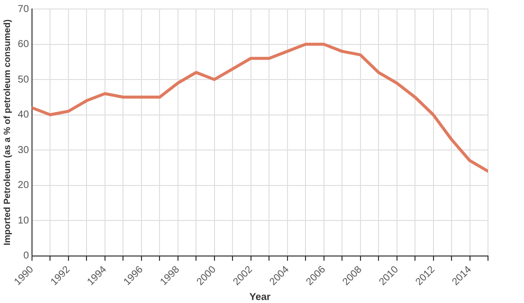 Image resolution: width=524 pixels, height=303 pixels. What do you see at coordinates (24, 150) in the screenshot?
I see `y-tick-label: 30` at bounding box center [24, 150].